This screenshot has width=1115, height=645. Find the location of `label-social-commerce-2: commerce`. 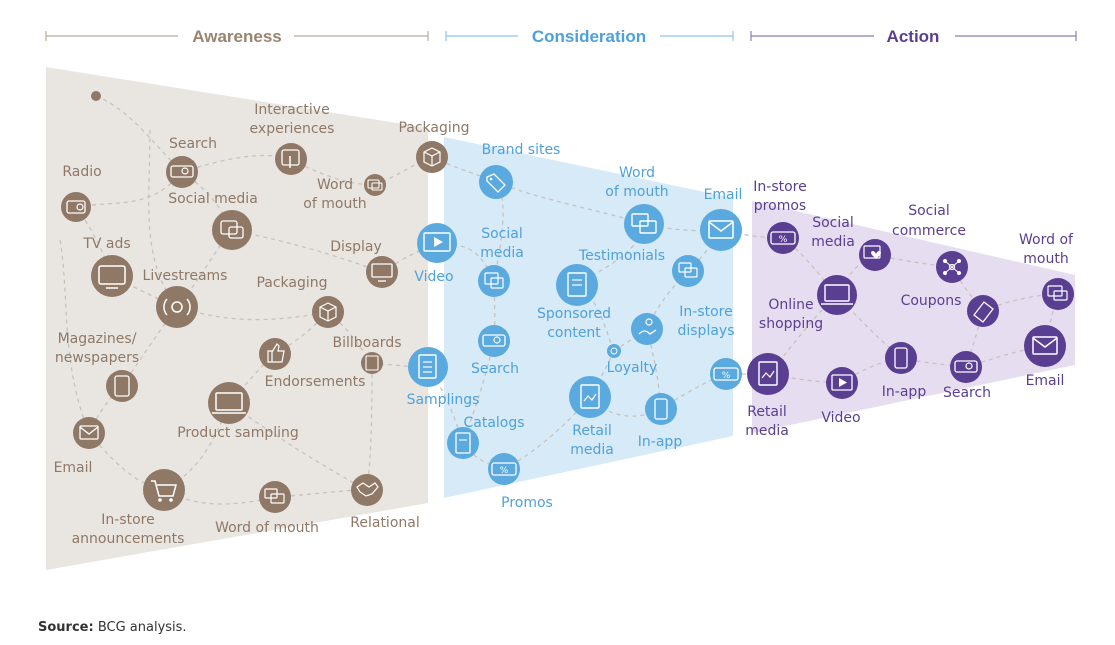

label-social-commerce-2: commerce is located at coordinates (929, 231).